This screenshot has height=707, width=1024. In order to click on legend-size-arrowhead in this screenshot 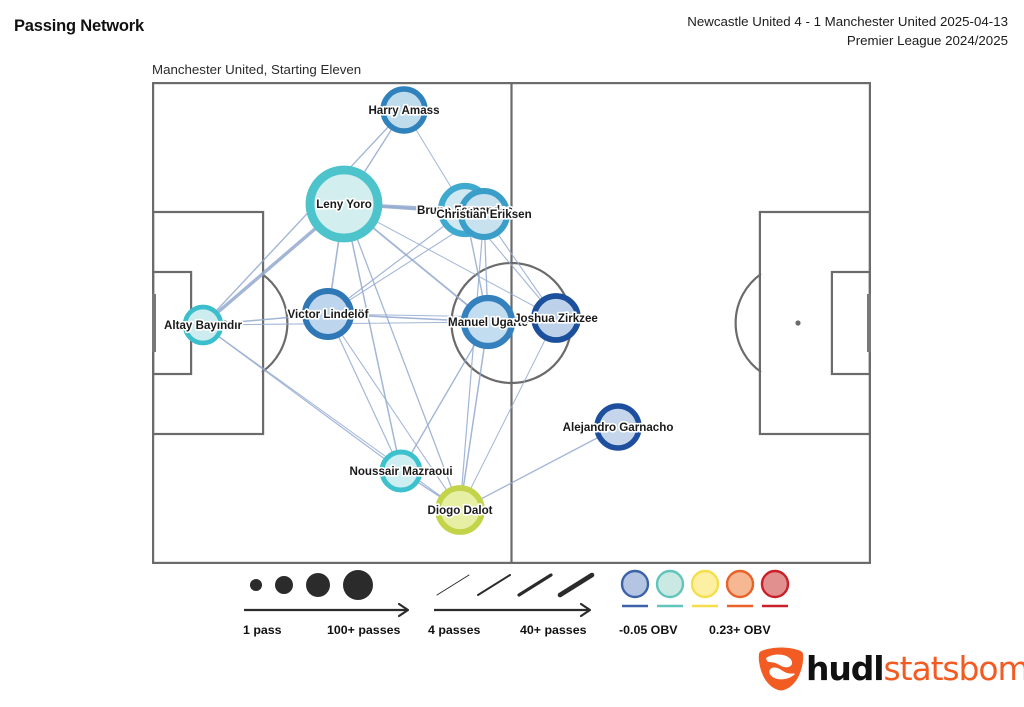, I will do `click(403, 610)`.